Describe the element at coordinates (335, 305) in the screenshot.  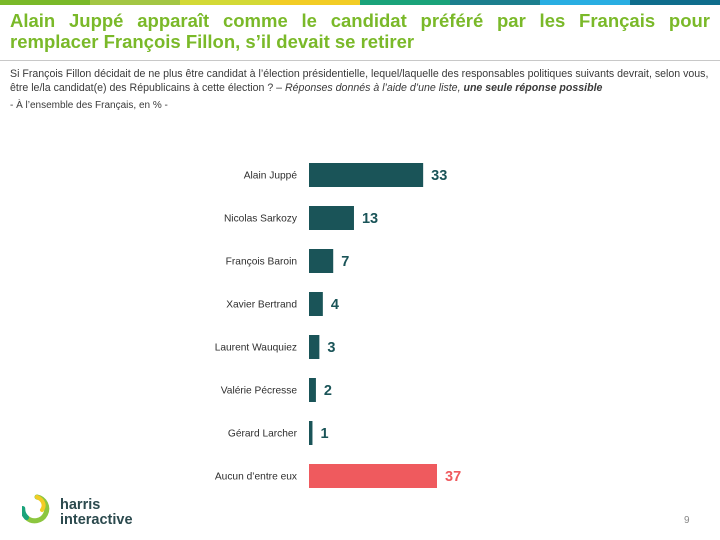
I see `value-label: 4` at that location.